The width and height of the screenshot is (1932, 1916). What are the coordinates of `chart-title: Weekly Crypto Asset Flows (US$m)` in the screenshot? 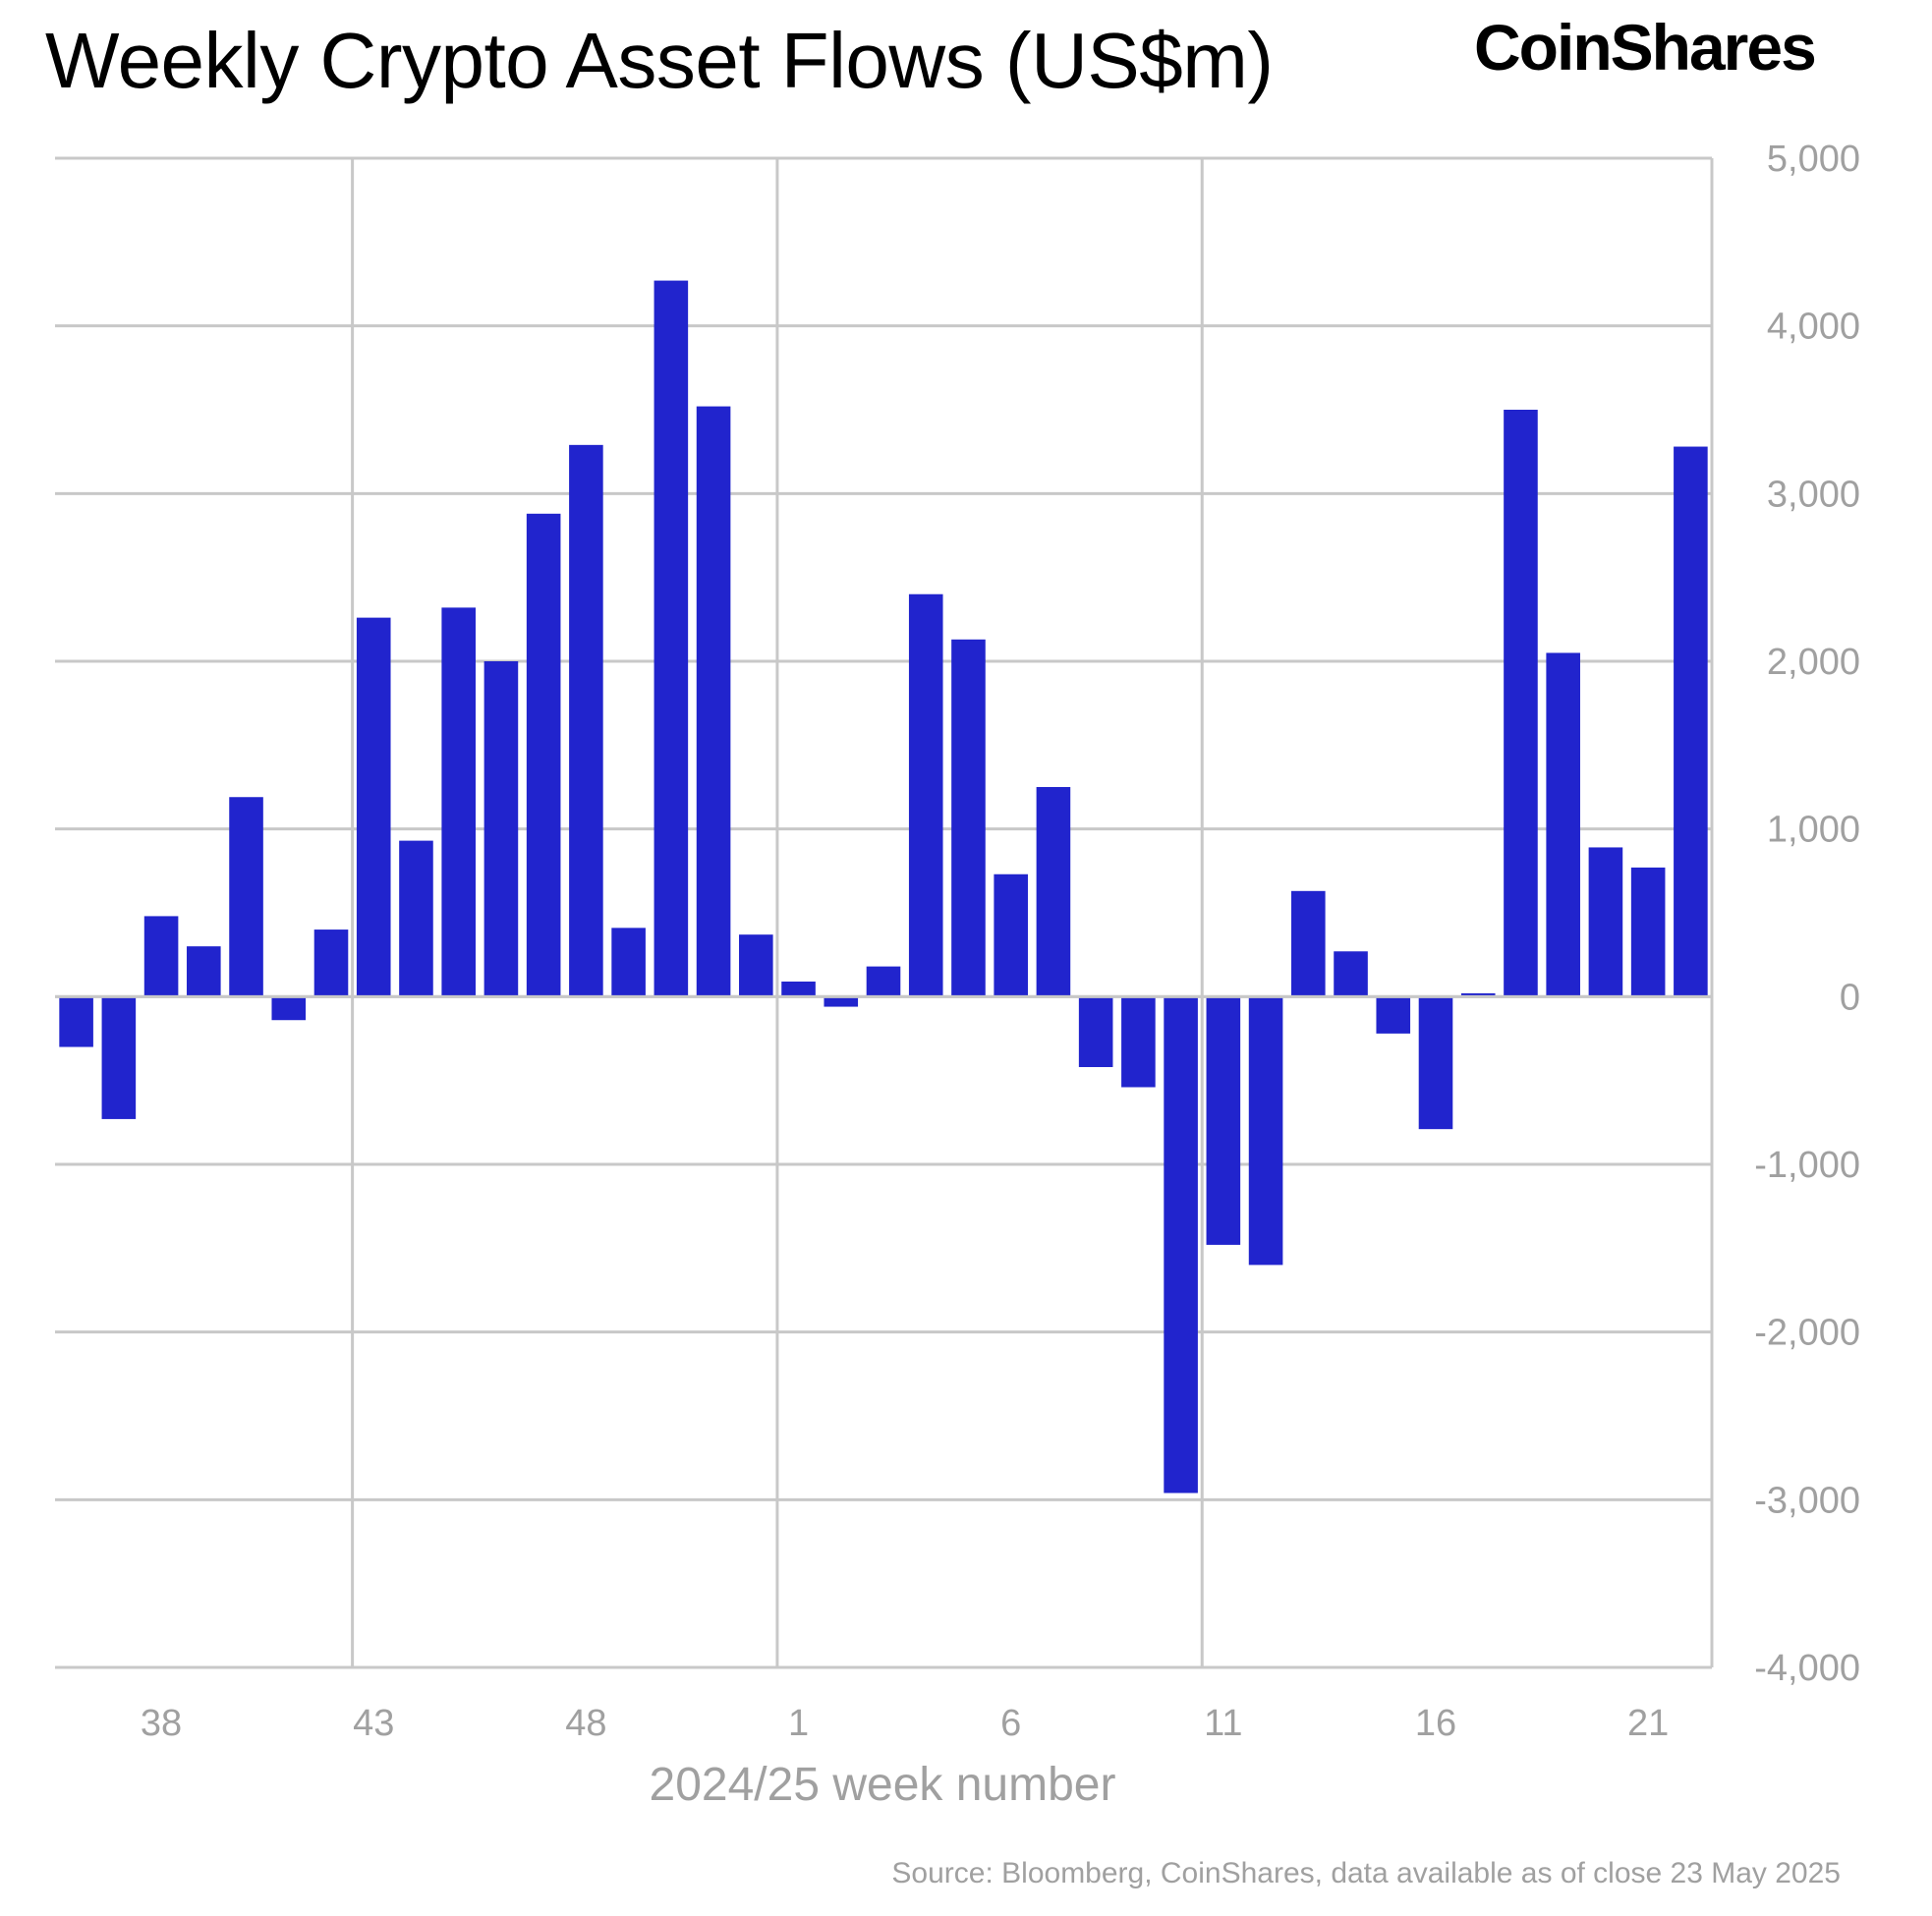 It's located at (659, 60).